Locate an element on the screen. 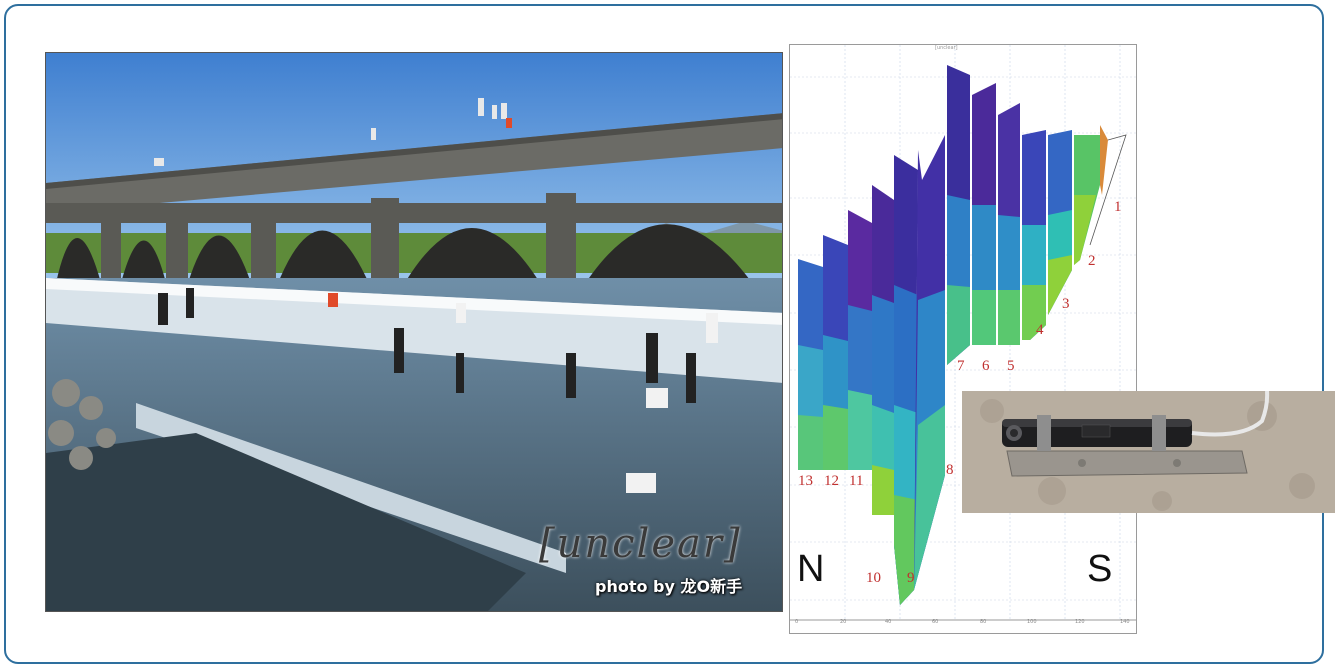 This screenshot has width=1335, height=664. x-tick: 40 is located at coordinates (888, 622).